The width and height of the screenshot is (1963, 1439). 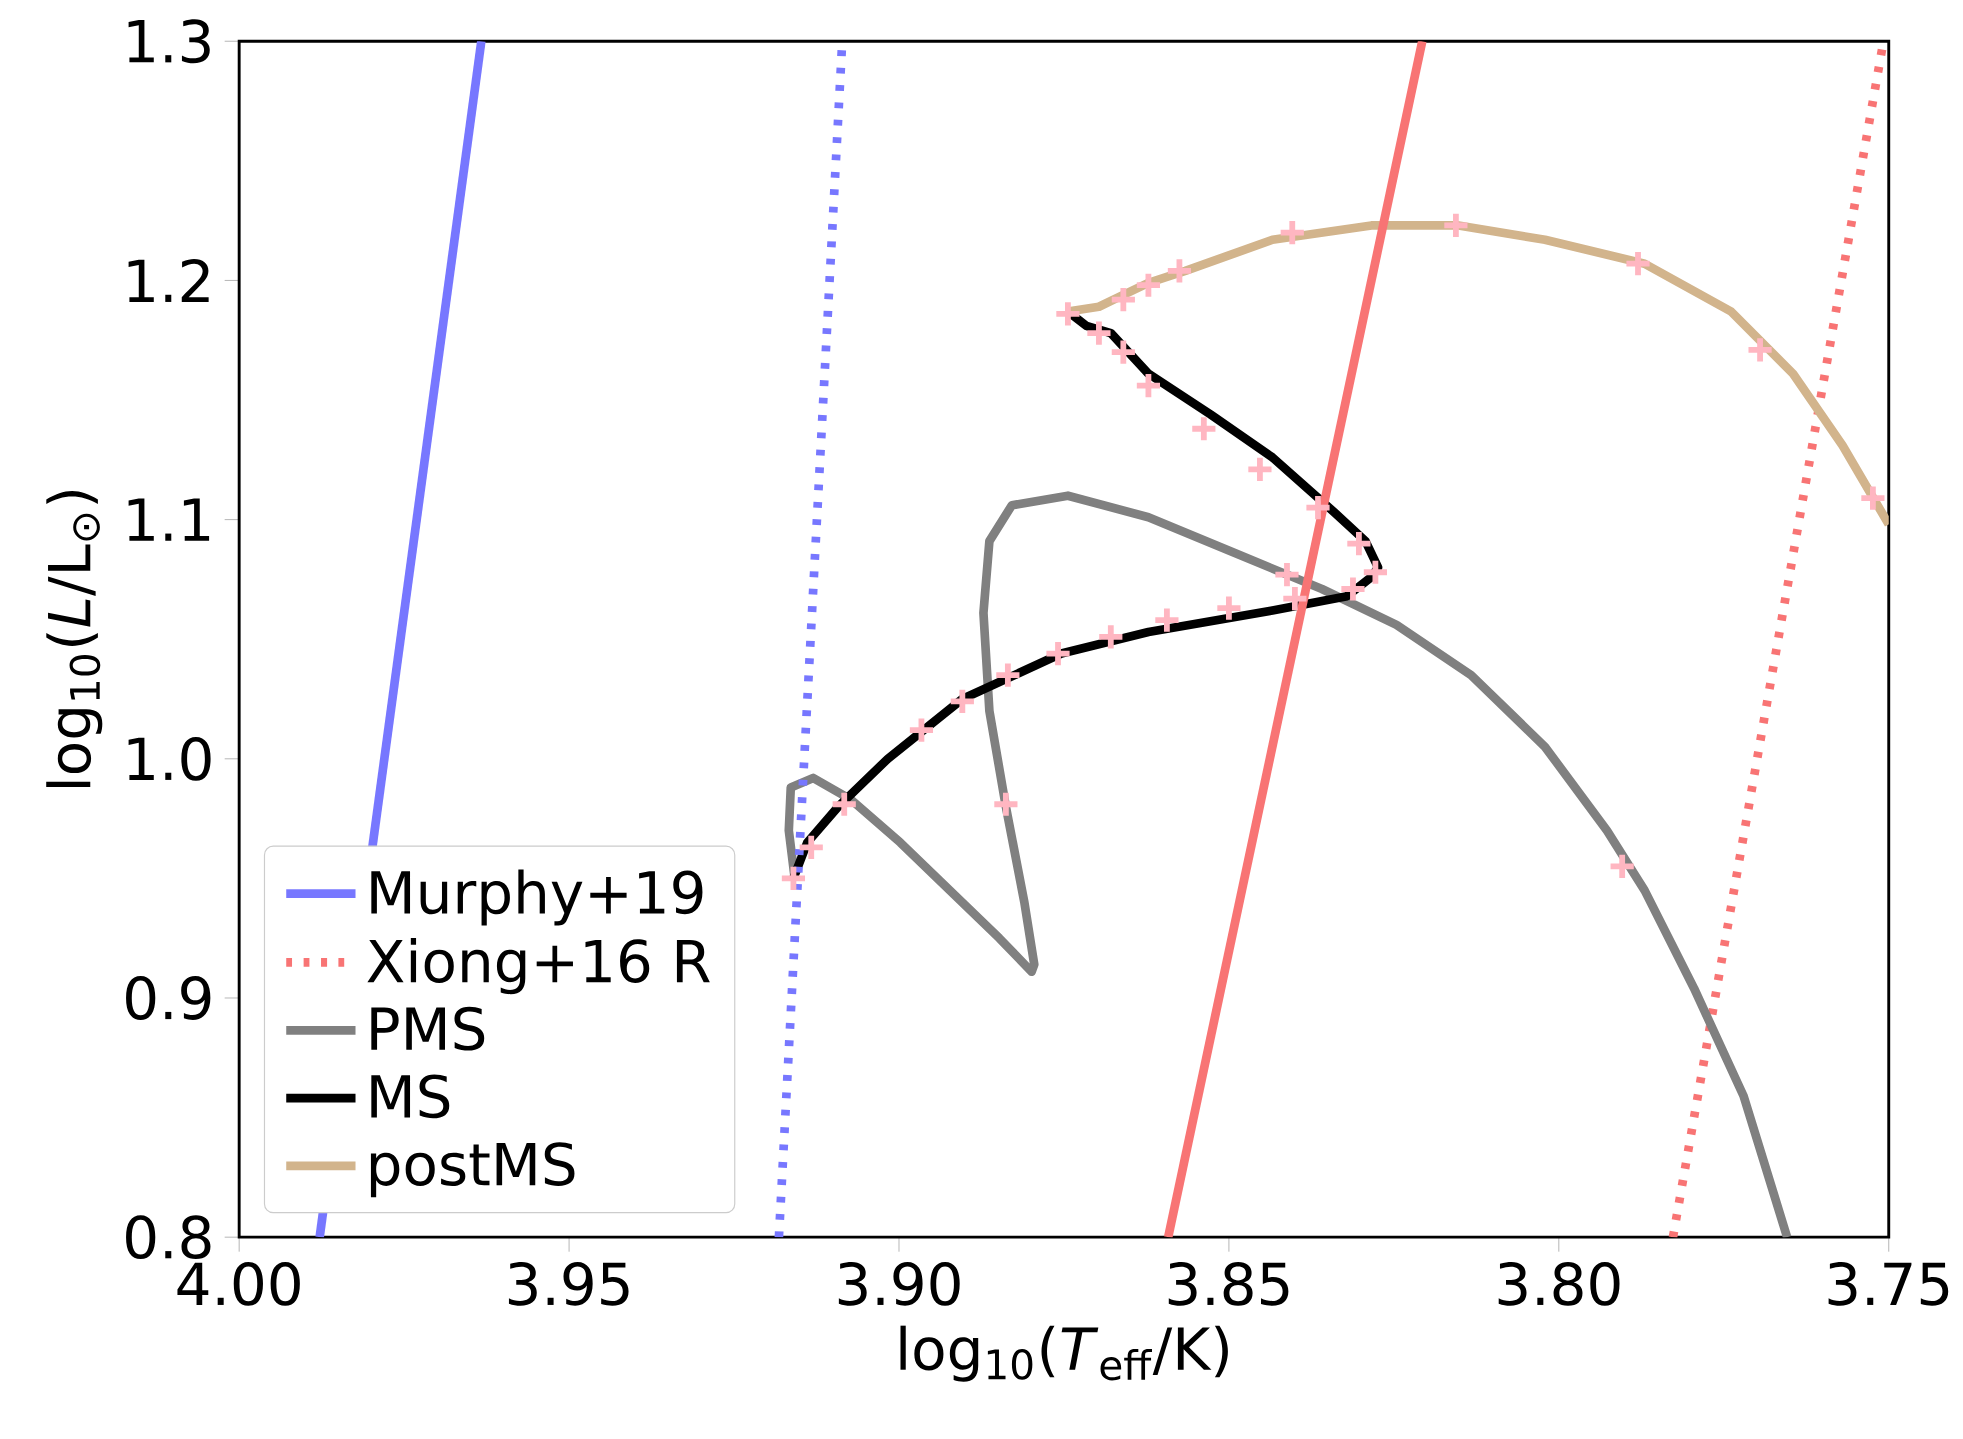 What do you see at coordinates (169, 519) in the screenshot?
I see `y-tick-label: 1.1` at bounding box center [169, 519].